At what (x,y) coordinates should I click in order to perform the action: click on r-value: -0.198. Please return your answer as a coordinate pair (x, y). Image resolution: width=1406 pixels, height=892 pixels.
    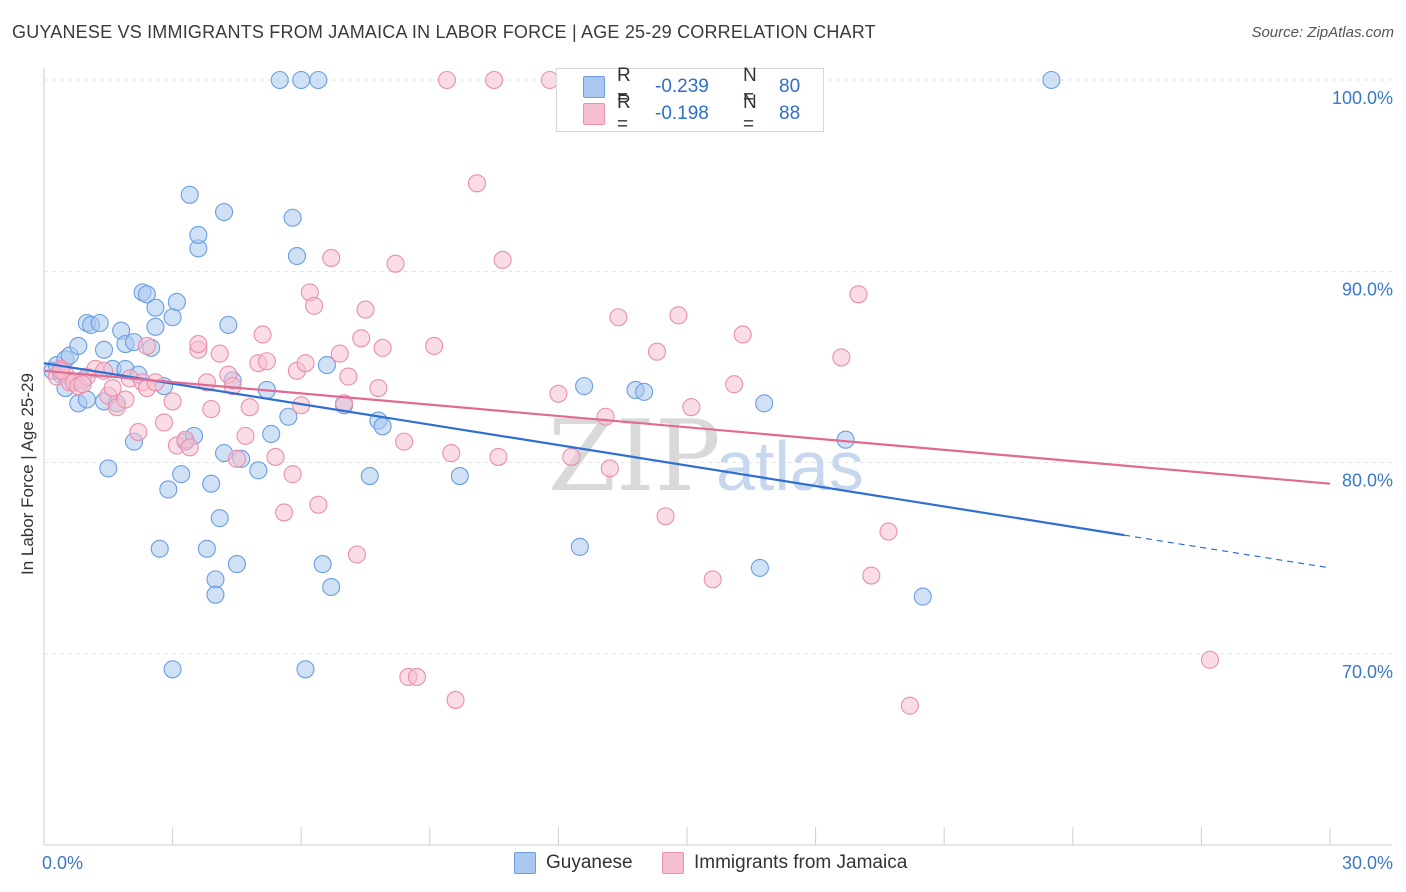
    Looking at the image, I should click on (682, 113).